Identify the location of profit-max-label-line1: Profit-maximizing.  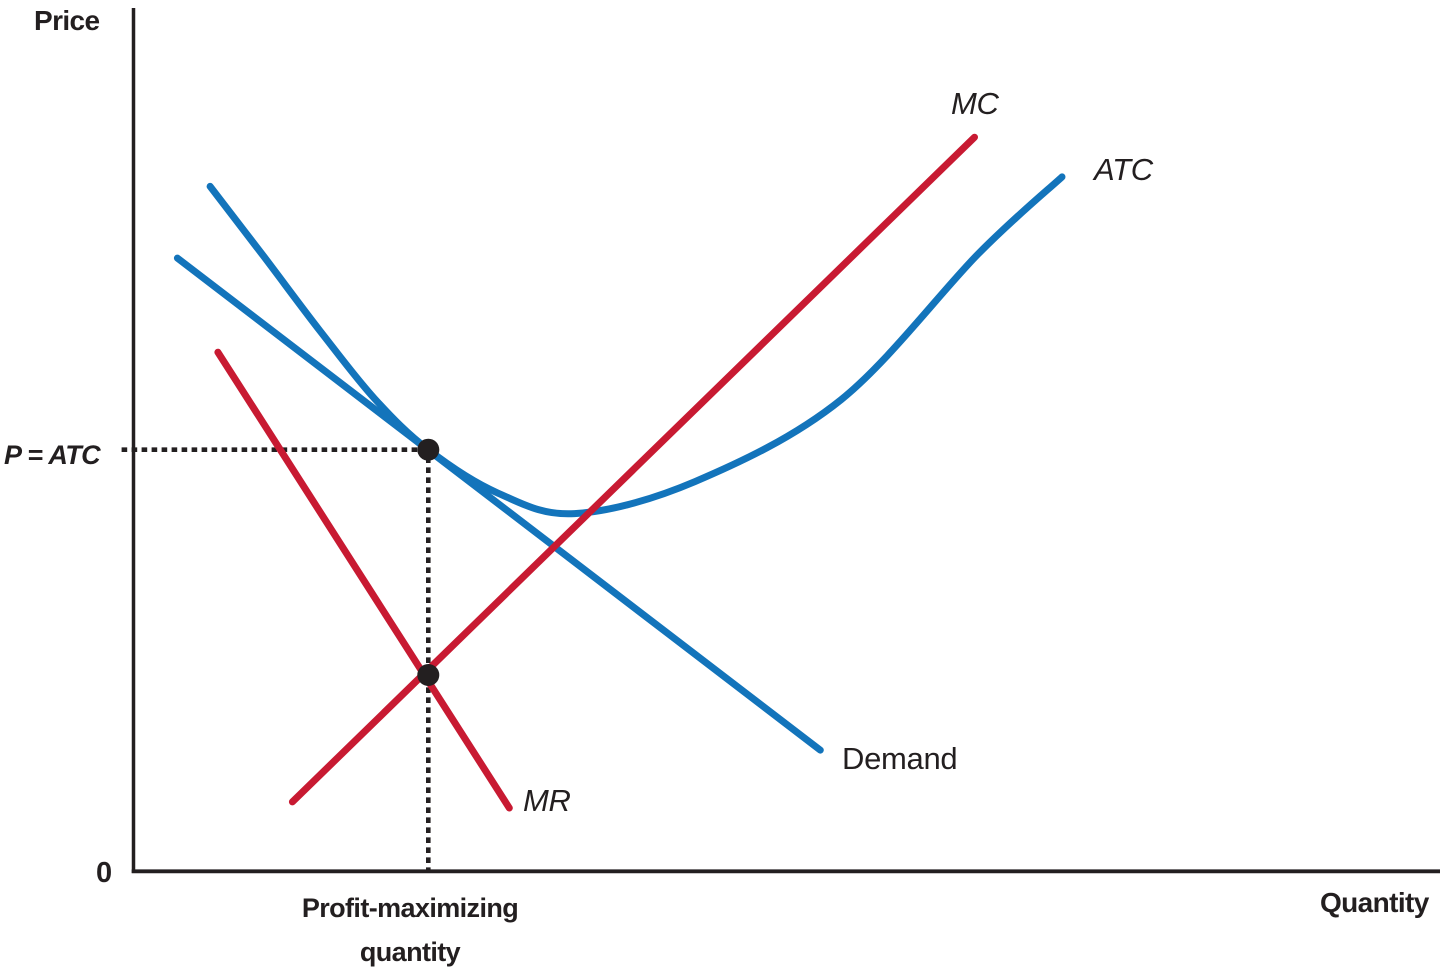
(410, 908).